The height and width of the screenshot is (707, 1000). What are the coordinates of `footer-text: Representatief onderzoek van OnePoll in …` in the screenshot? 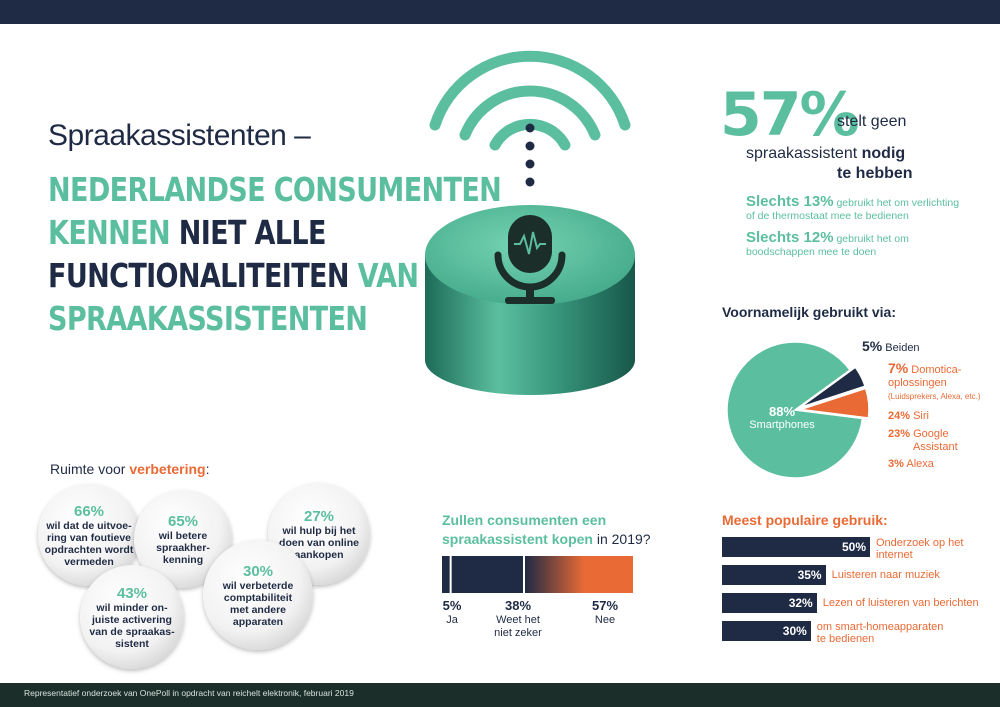 It's located at (189, 693).